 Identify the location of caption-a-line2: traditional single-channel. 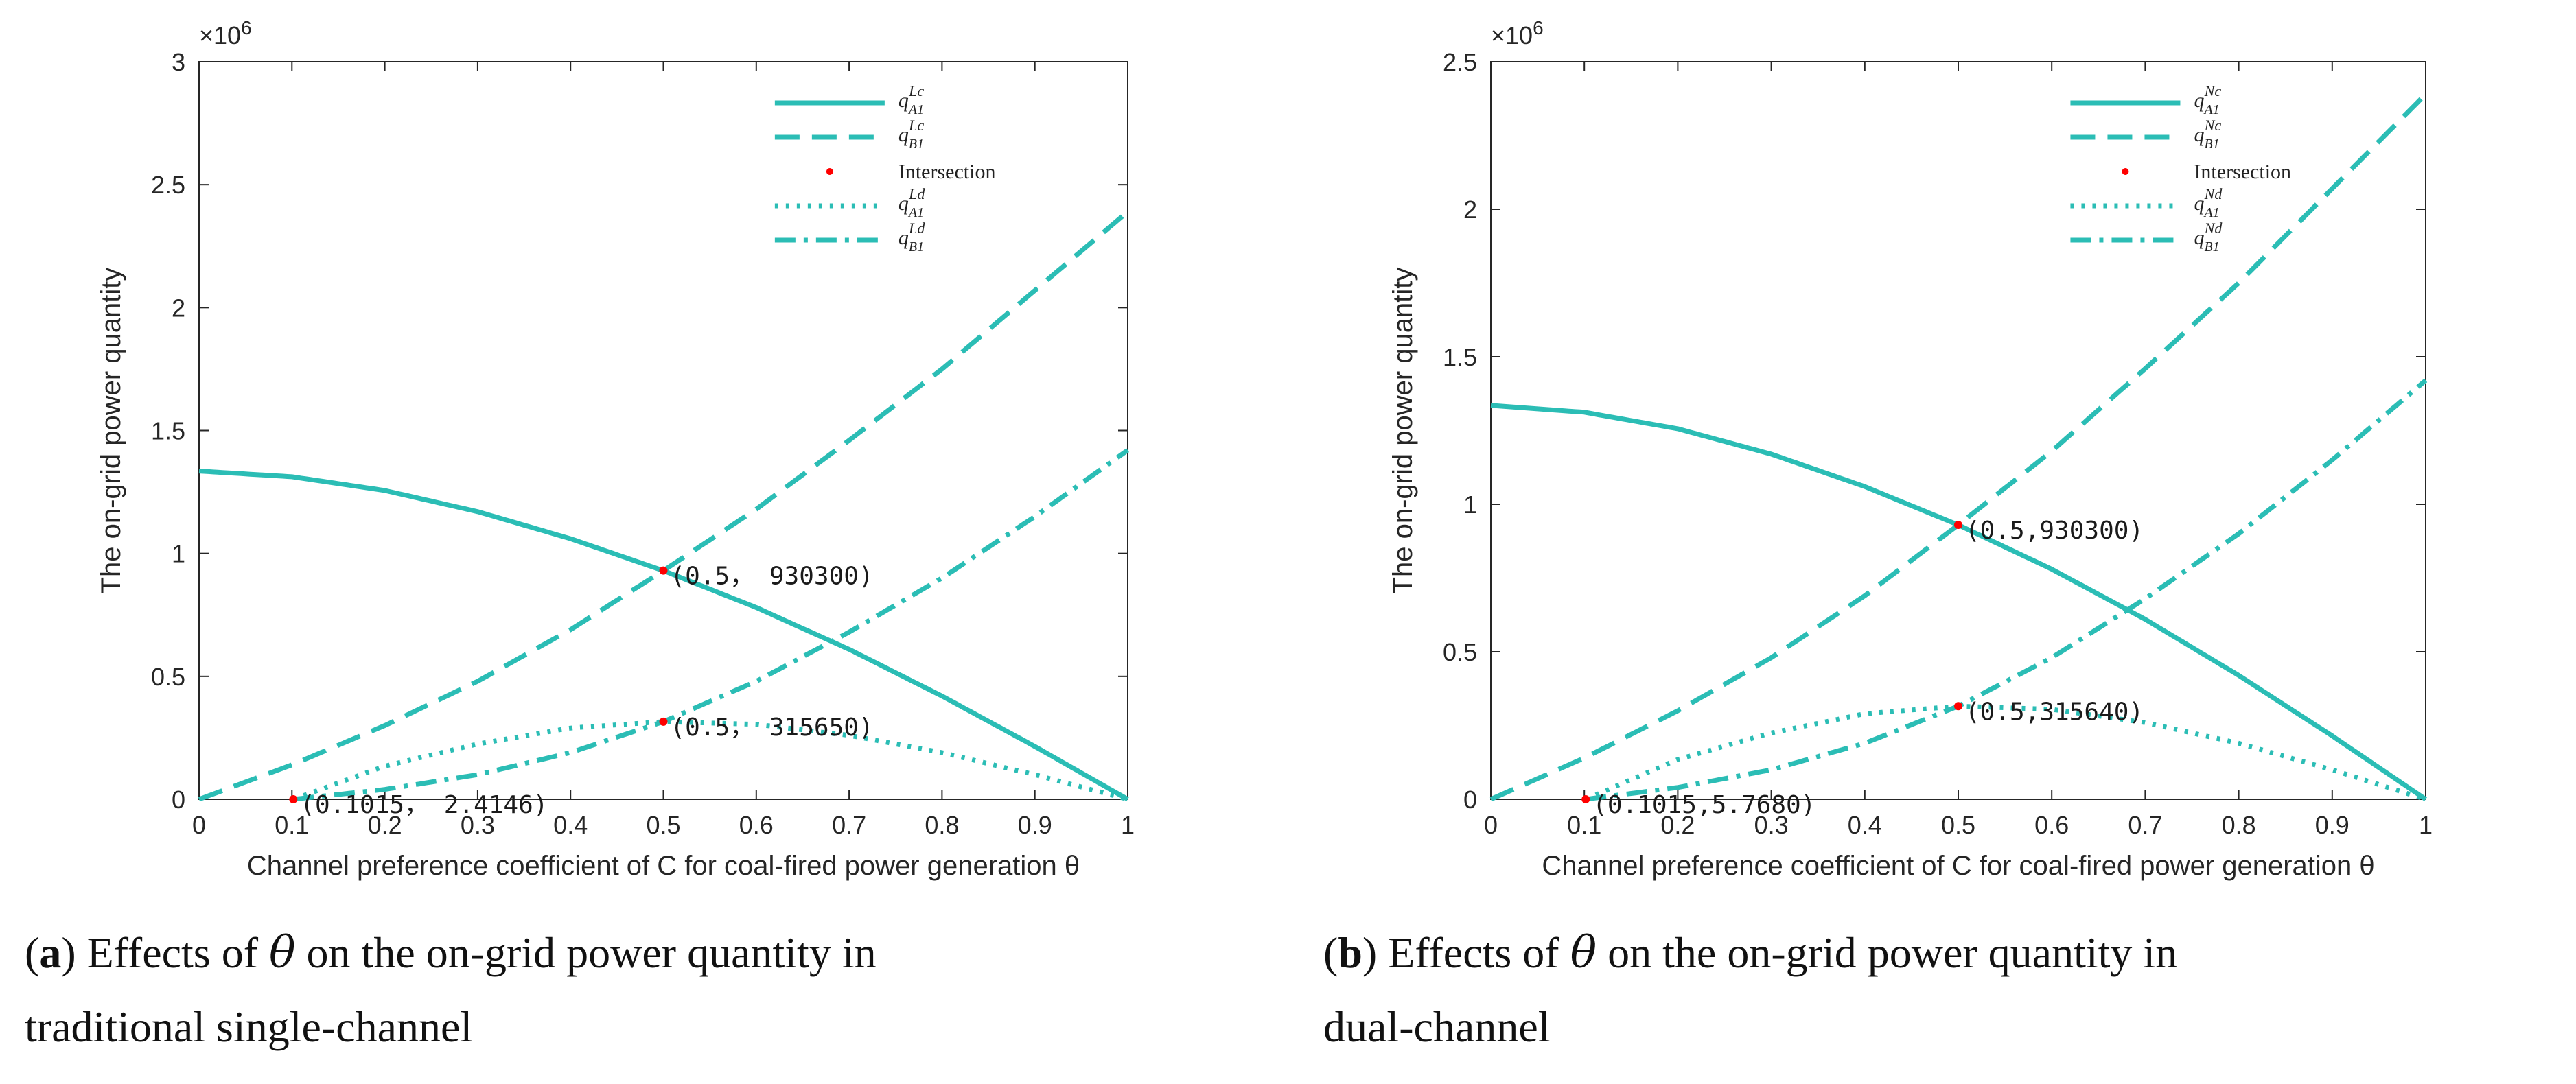
(249, 1026).